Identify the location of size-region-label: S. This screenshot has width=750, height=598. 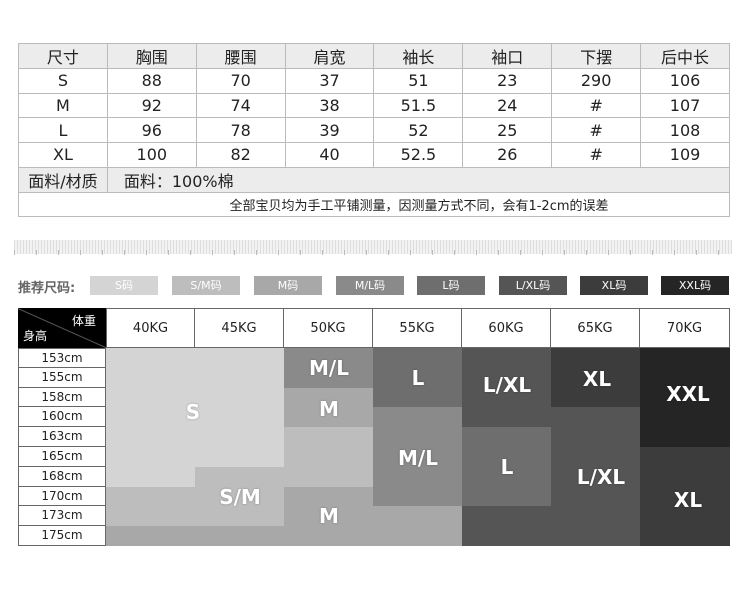
(193, 412).